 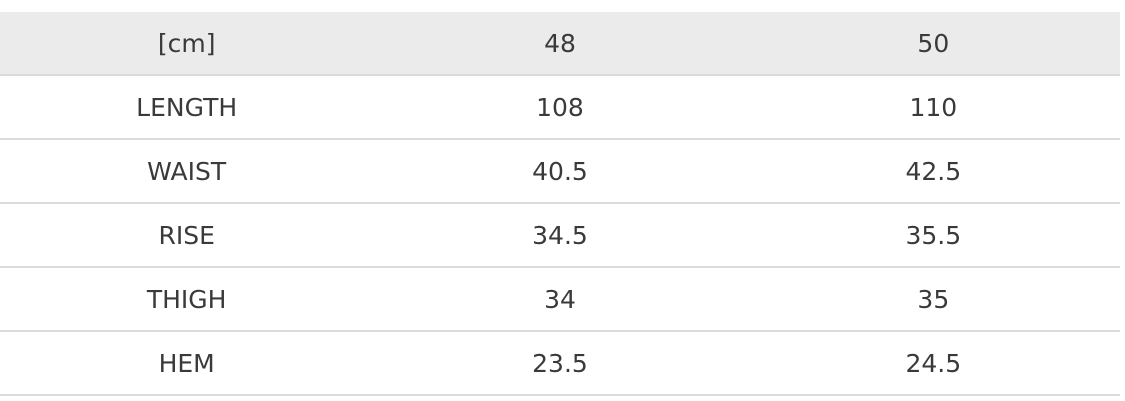 What do you see at coordinates (933, 44) in the screenshot?
I see `size-header: 50` at bounding box center [933, 44].